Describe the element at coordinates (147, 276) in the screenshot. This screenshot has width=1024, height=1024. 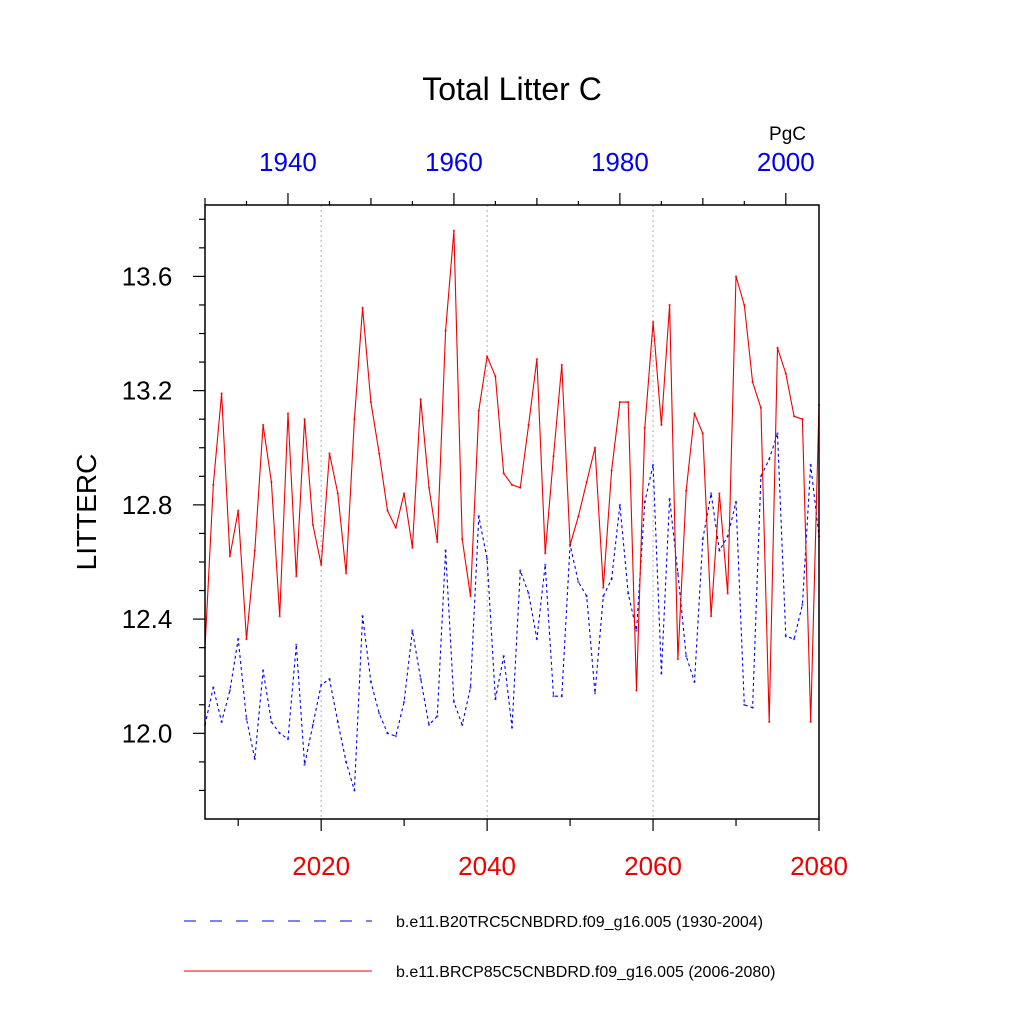
I see `y-tick-label: 13.6` at that location.